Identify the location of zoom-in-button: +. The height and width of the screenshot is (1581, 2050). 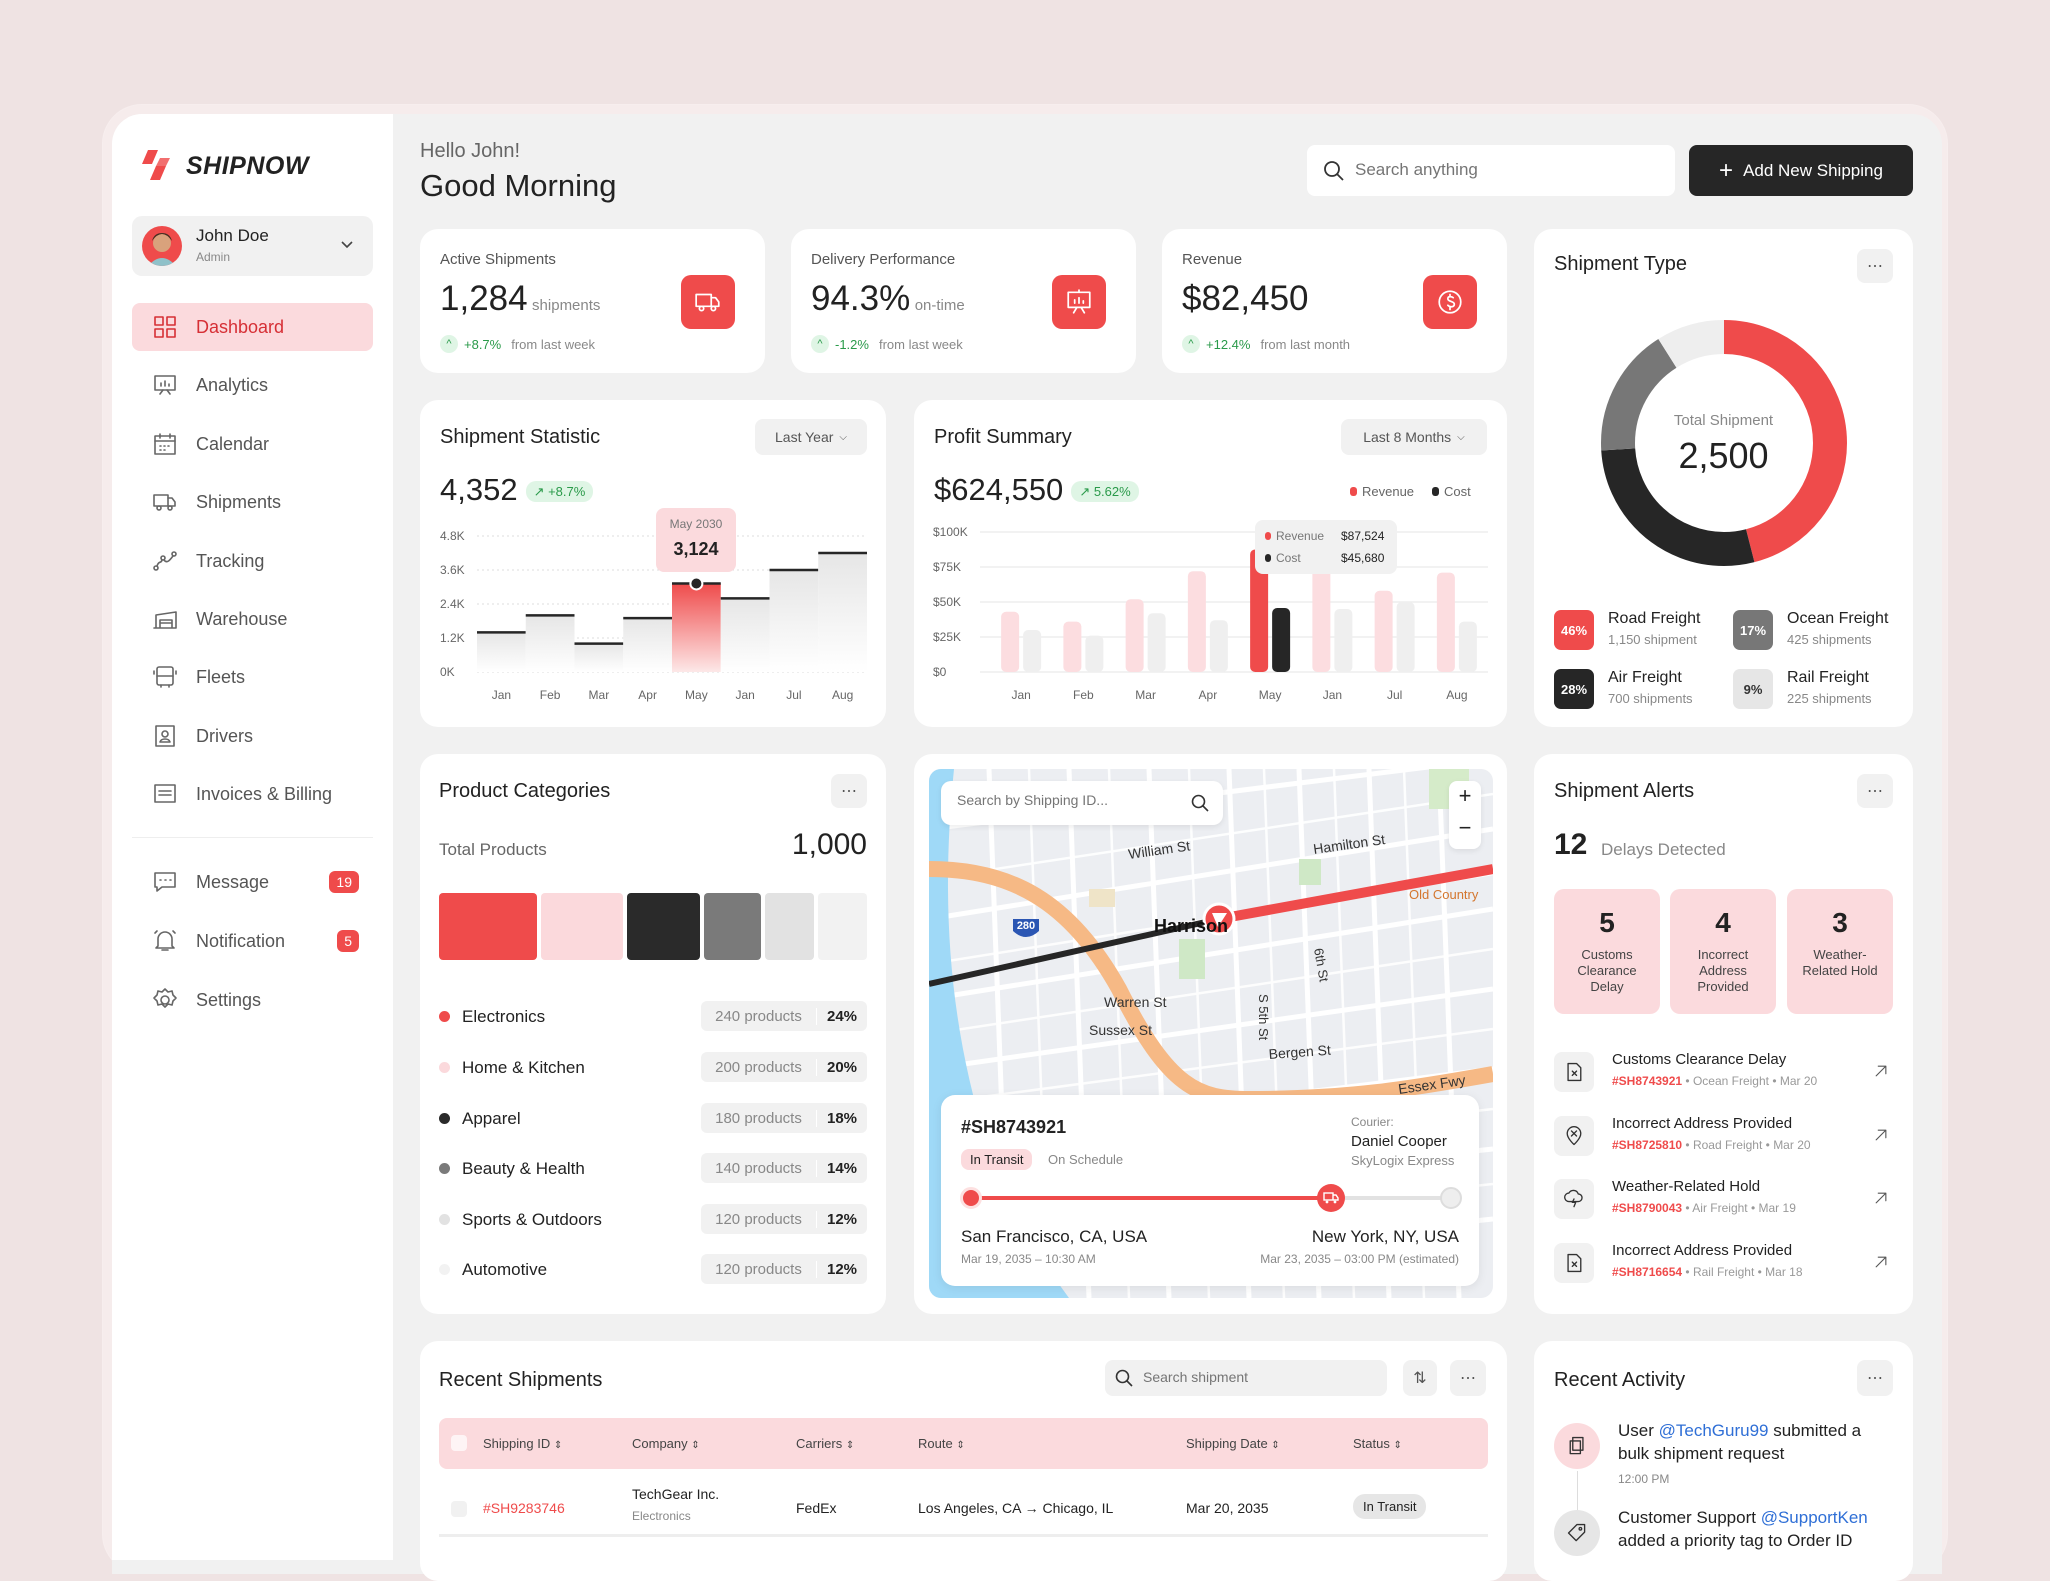
(1465, 795).